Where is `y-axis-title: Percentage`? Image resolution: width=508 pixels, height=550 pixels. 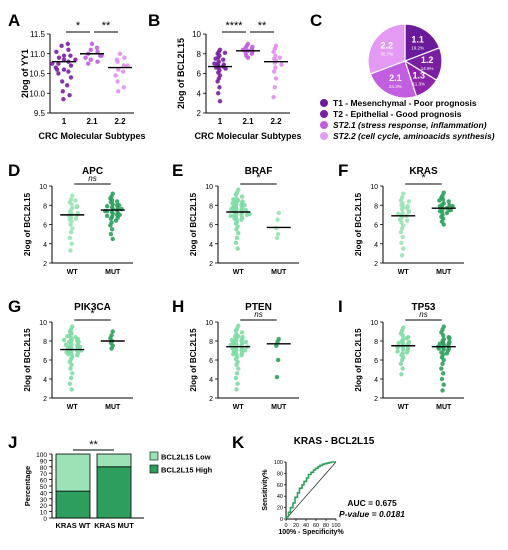 y-axis-title: Percentage is located at coordinates (27, 486).